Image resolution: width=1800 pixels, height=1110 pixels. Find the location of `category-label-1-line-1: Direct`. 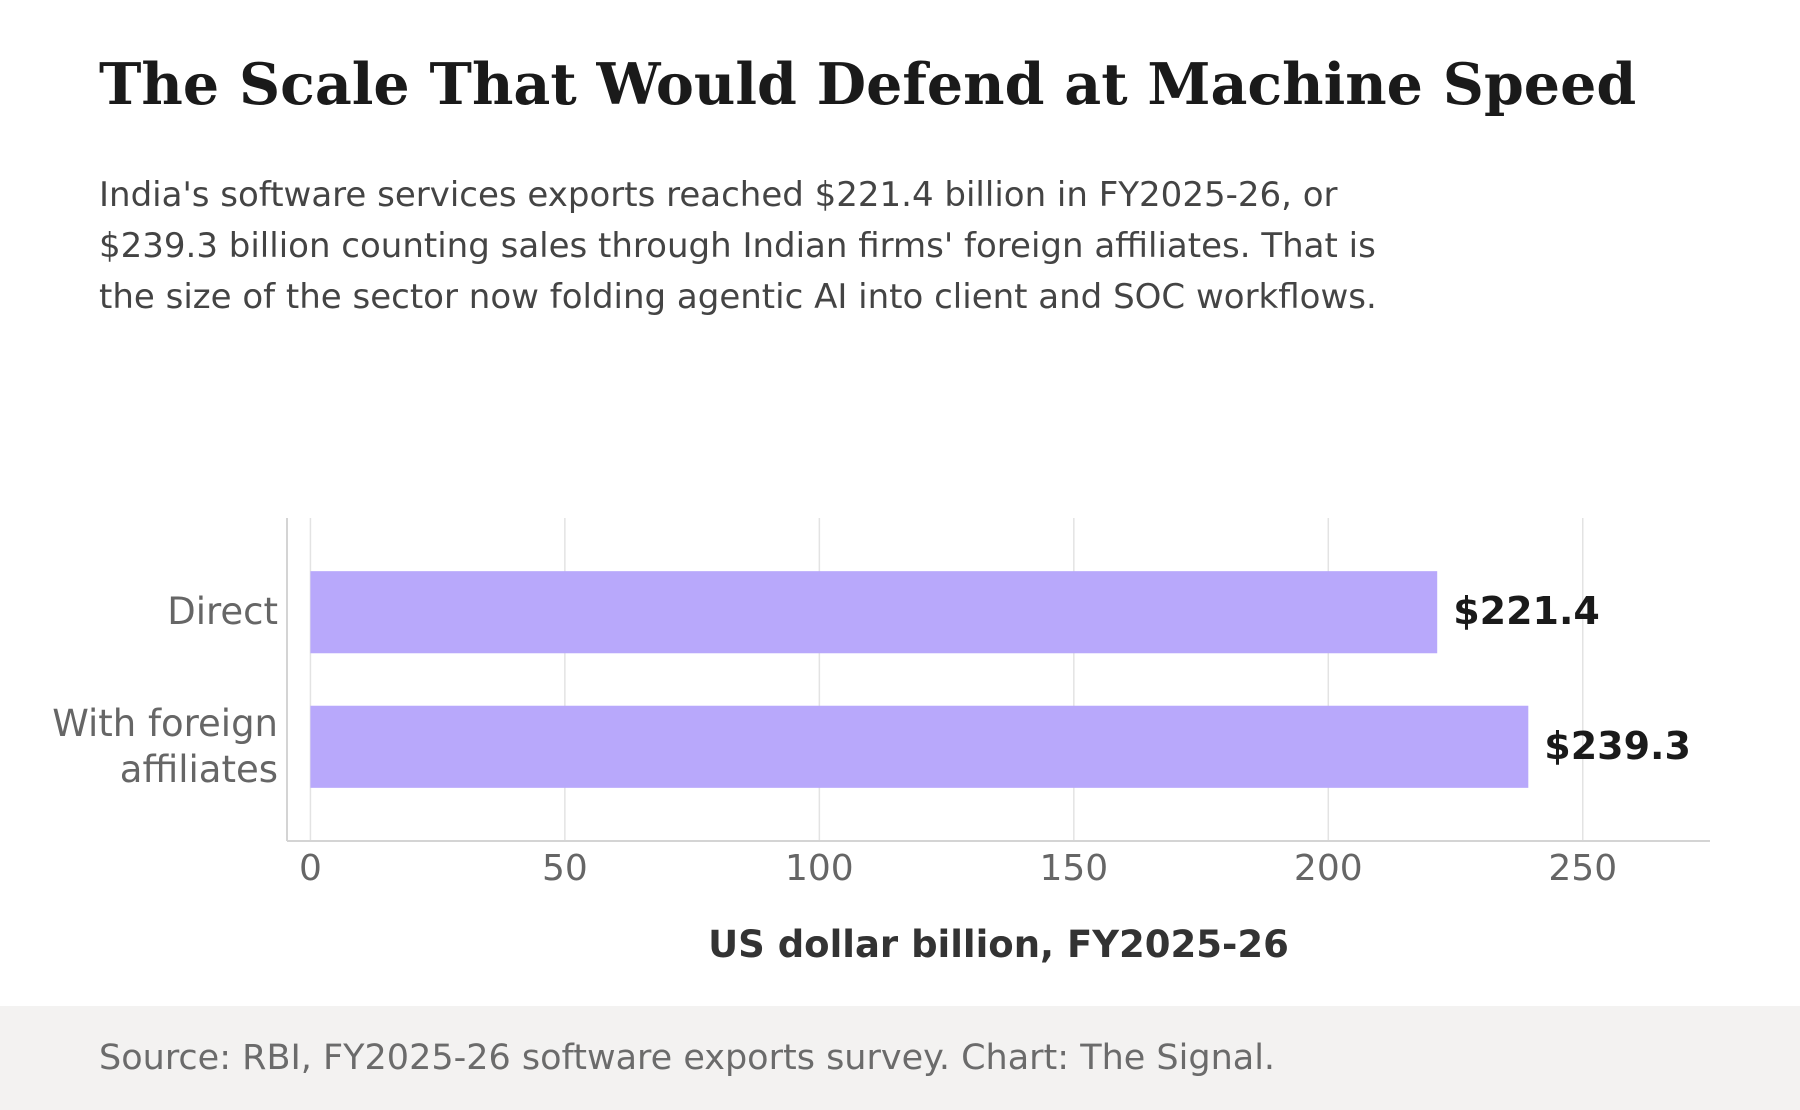

category-label-1-line-1: Direct is located at coordinates (222, 611).